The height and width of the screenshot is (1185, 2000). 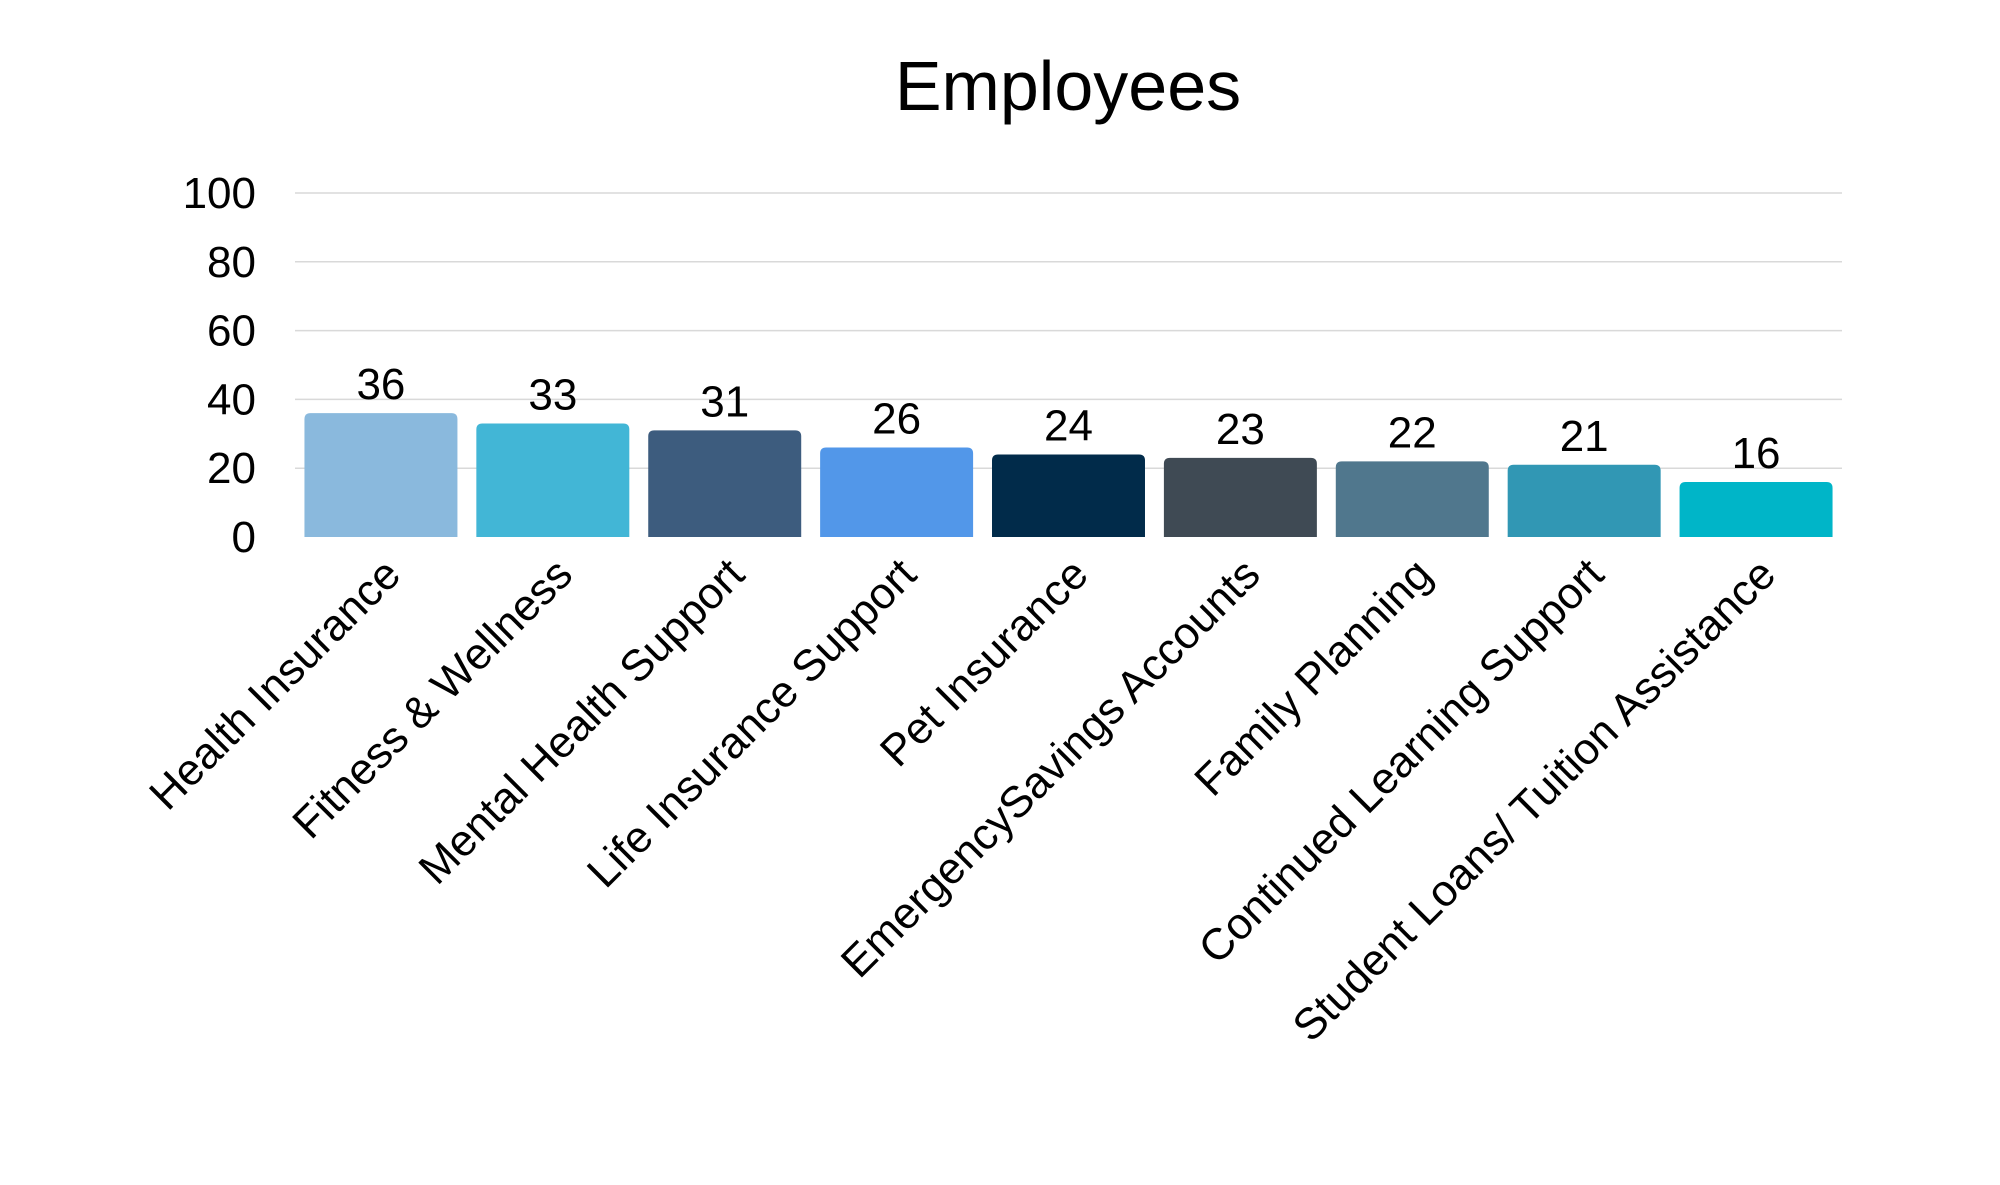 I want to click on data-label: 36, so click(x=380, y=384).